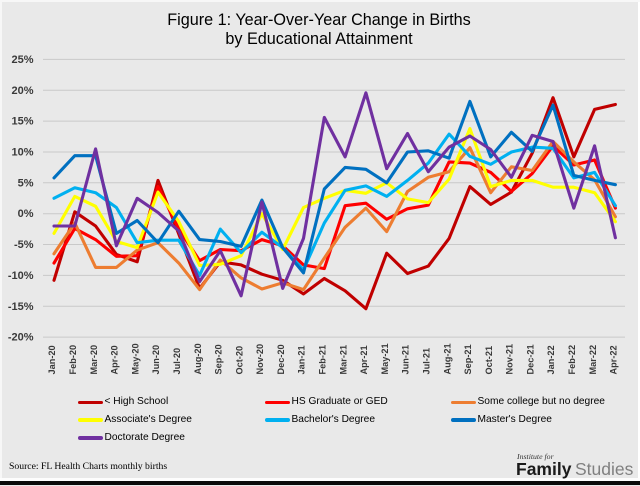 The height and width of the screenshot is (486, 640). What do you see at coordinates (572, 360) in the screenshot?
I see `svg-text: Feb-22` at bounding box center [572, 360].